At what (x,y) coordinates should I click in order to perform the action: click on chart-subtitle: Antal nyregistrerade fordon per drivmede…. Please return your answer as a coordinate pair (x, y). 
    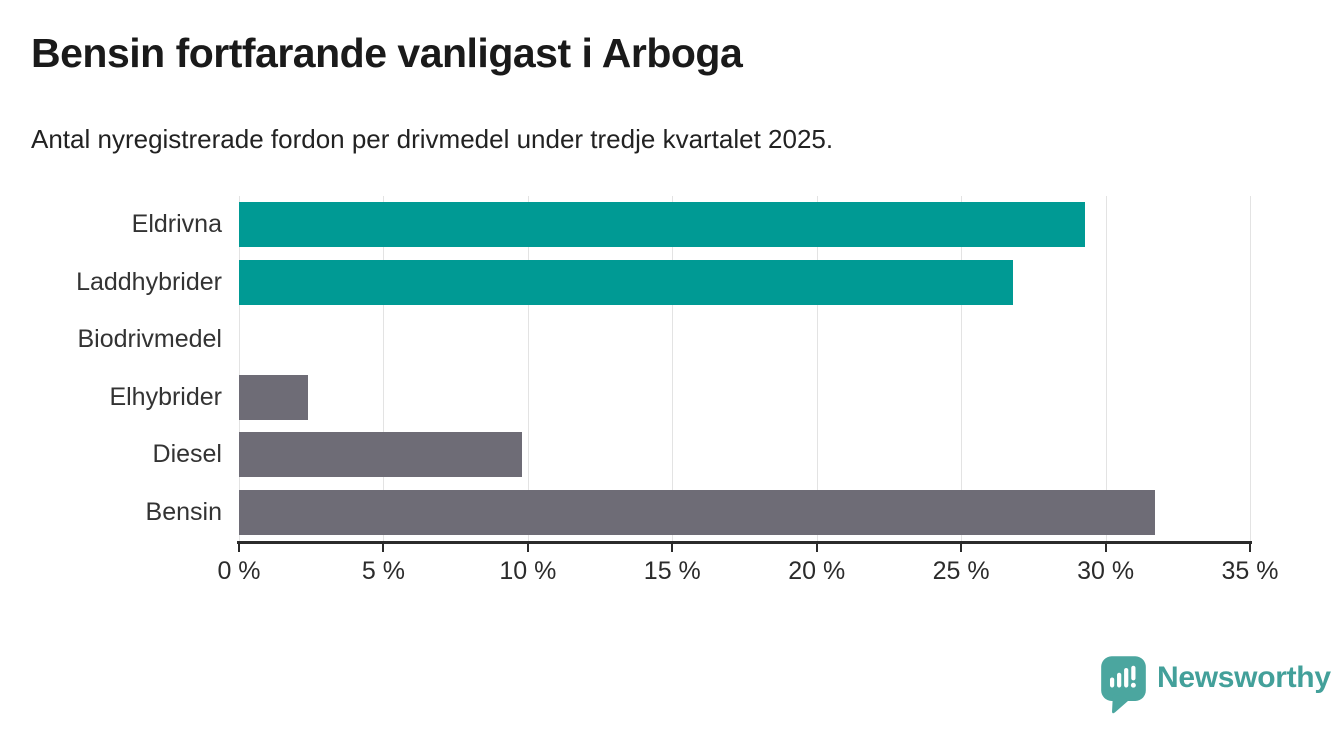
    Looking at the image, I should click on (432, 139).